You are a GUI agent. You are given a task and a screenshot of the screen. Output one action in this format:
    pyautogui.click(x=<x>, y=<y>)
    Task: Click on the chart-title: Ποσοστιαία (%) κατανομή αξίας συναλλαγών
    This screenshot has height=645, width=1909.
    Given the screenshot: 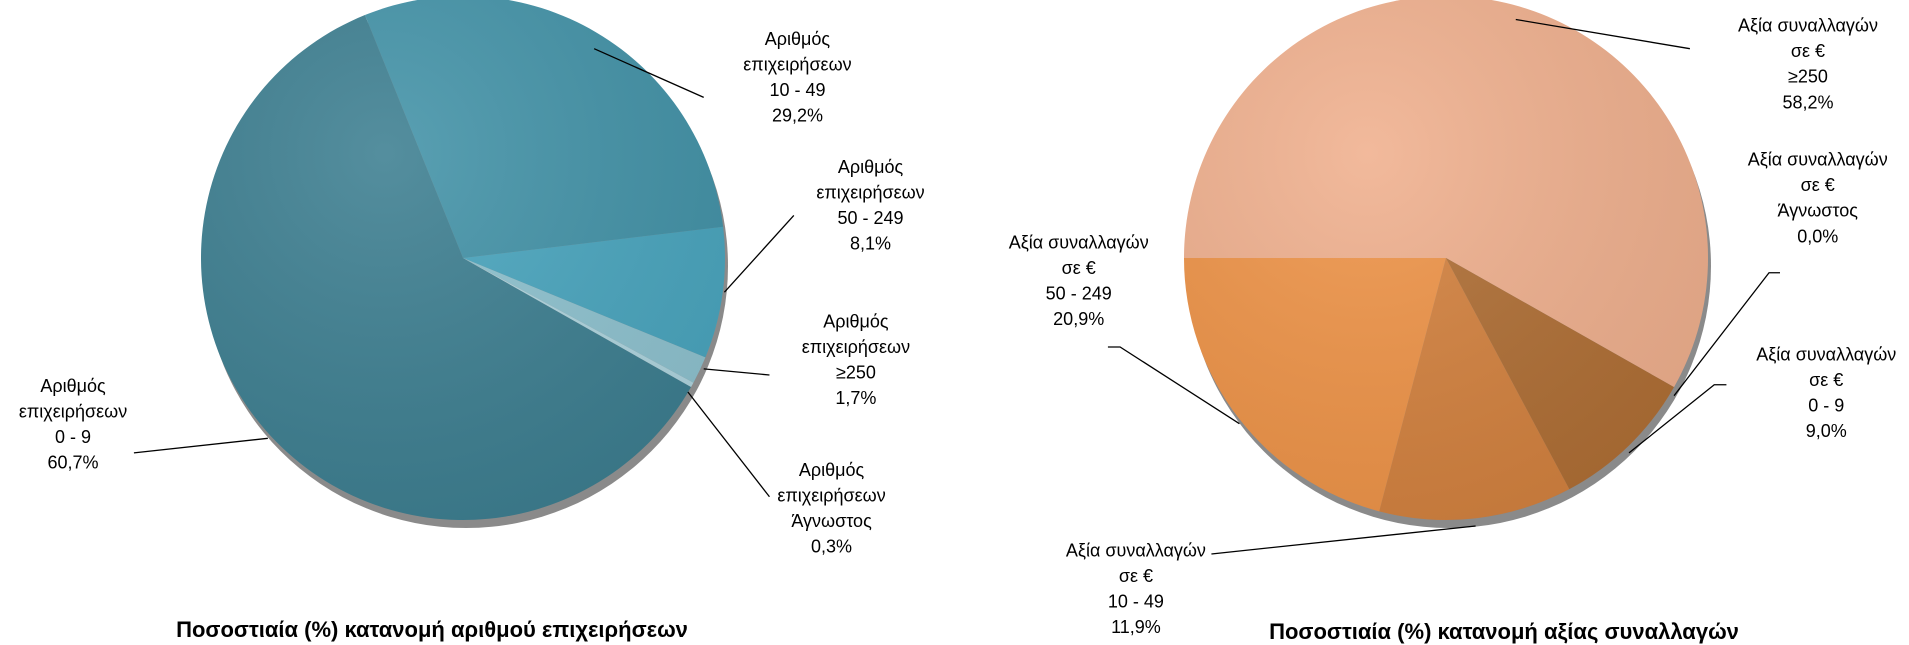 What is the action you would take?
    pyautogui.click(x=1504, y=631)
    